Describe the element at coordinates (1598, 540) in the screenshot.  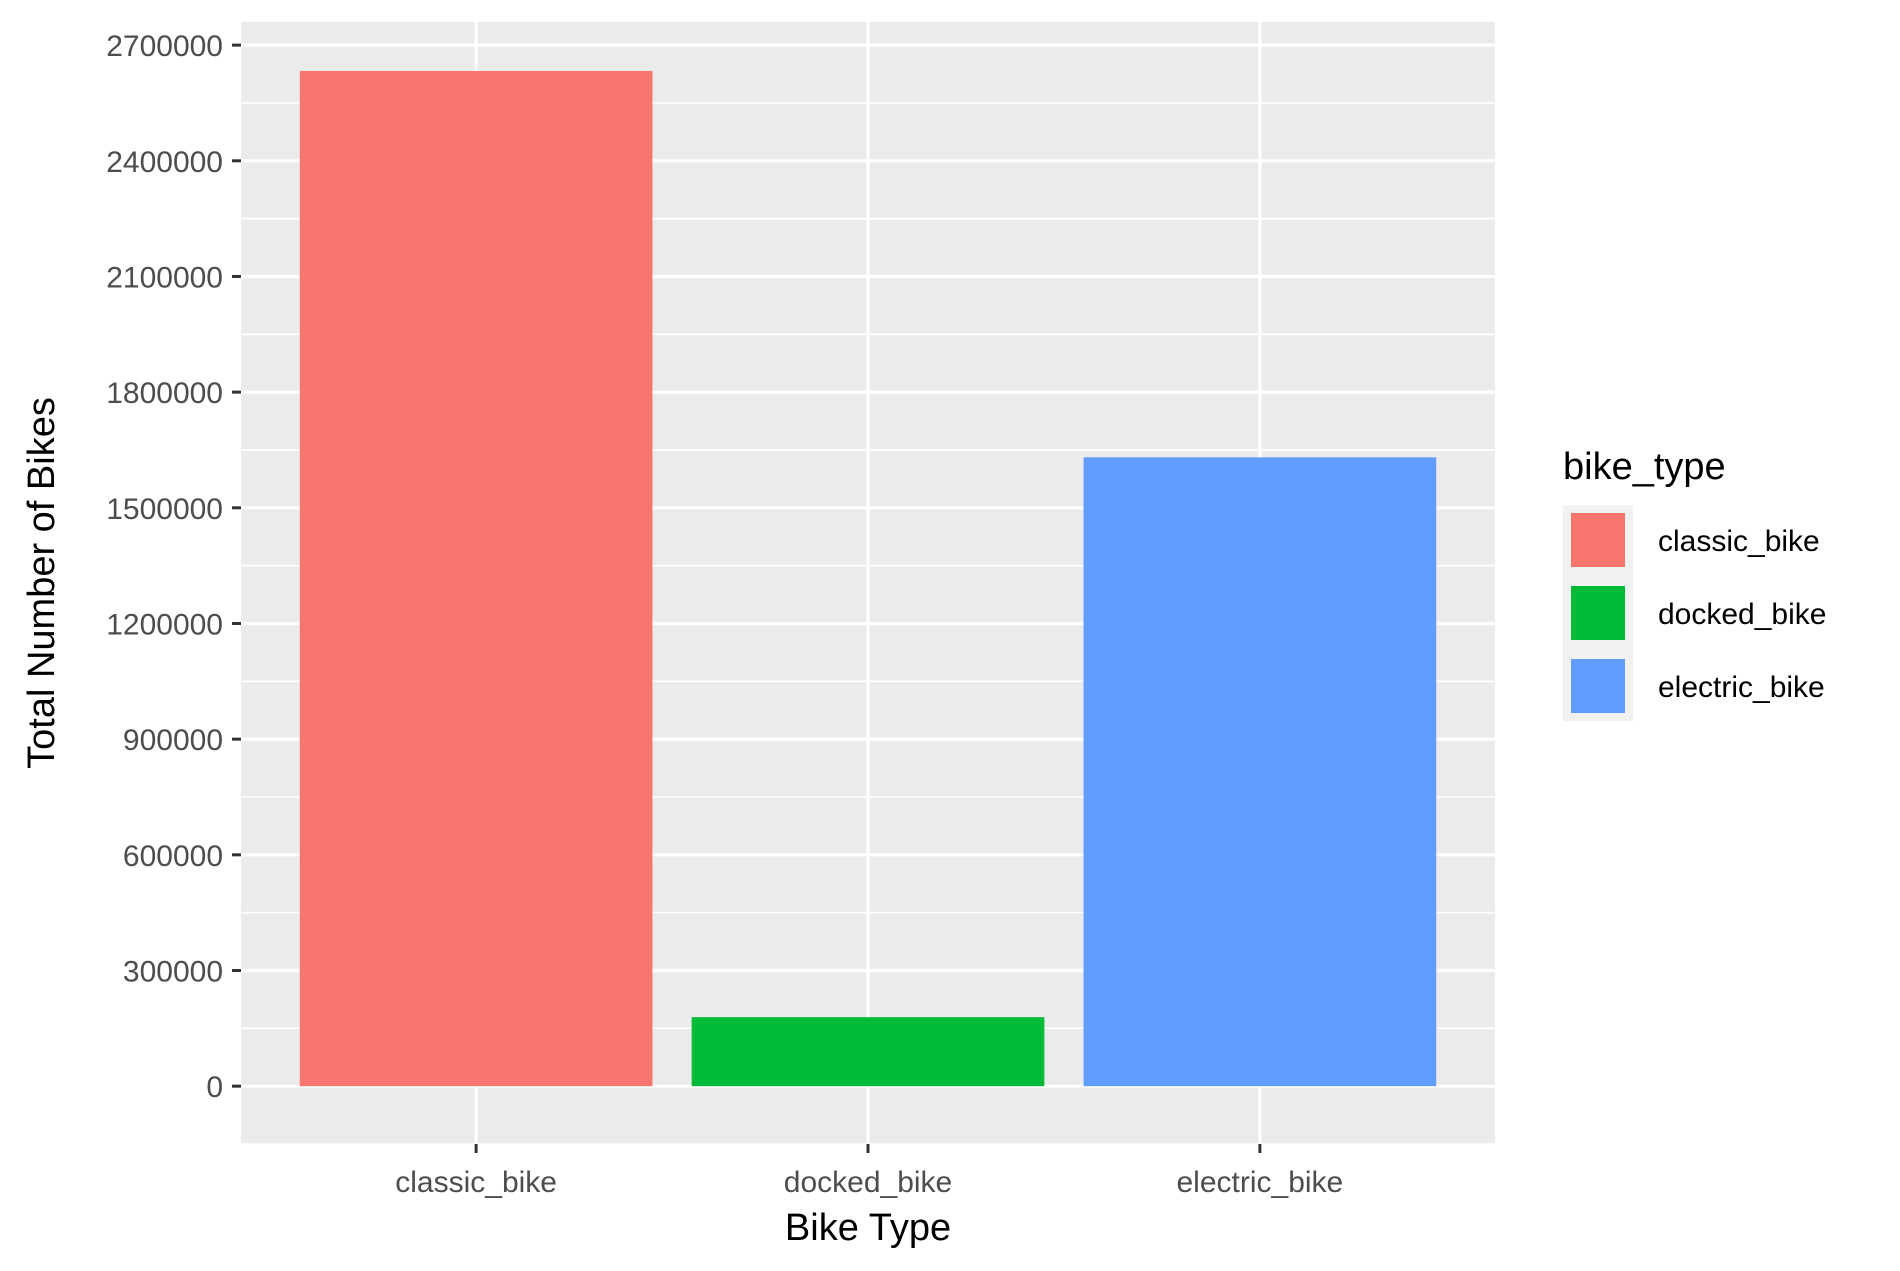
I see `legend-swatch-classic-bike` at that location.